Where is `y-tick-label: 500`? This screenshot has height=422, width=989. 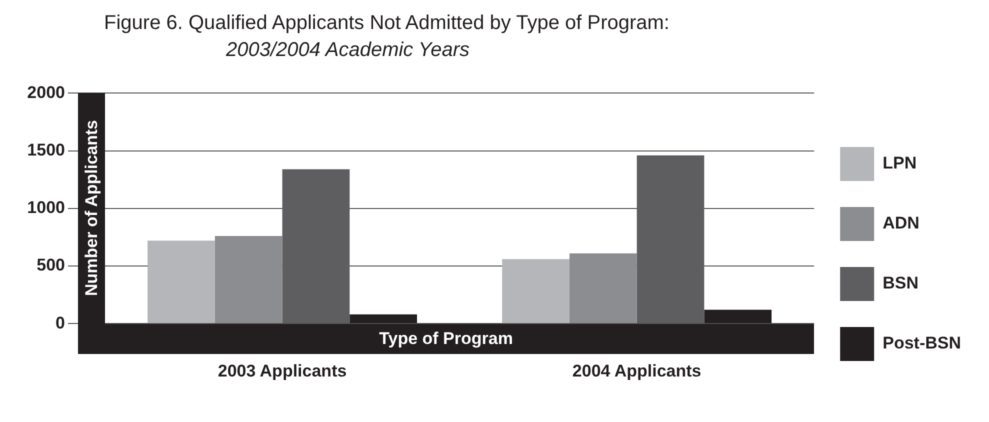 y-tick-label: 500 is located at coordinates (50, 265).